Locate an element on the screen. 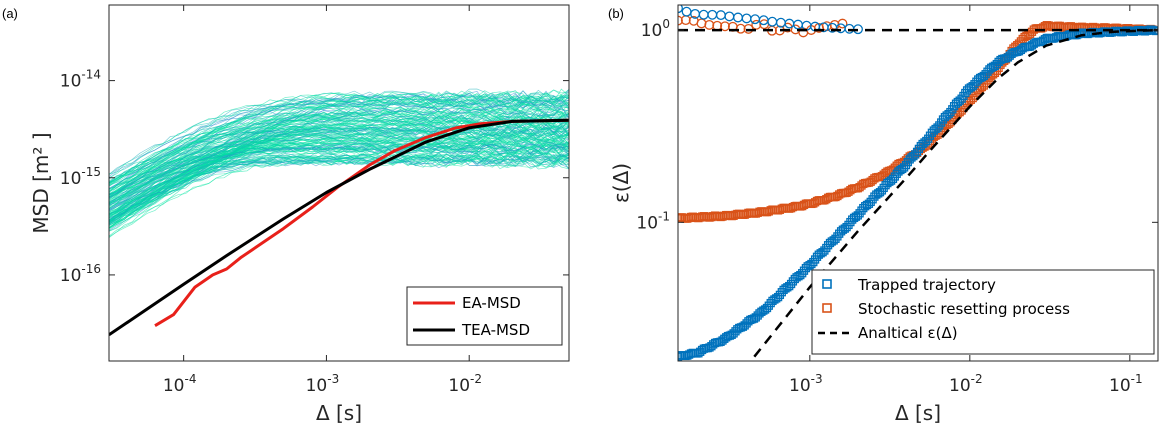  legend-label-analytical: Analtical ε(Δ) is located at coordinates (908, 333).